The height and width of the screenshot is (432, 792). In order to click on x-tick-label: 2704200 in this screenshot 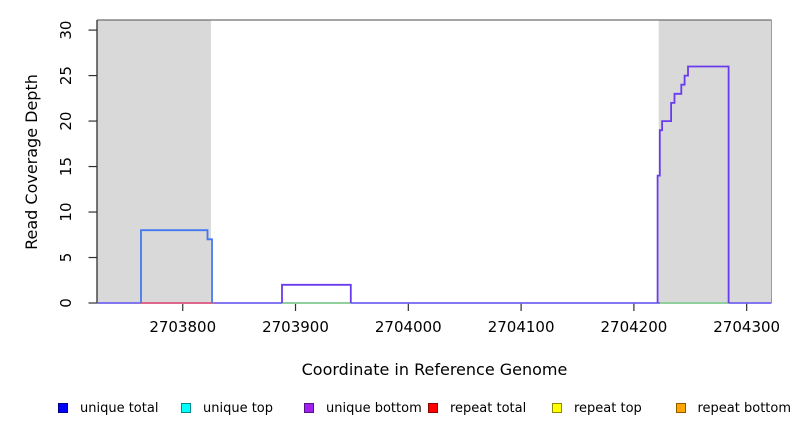, I will do `click(633, 327)`.